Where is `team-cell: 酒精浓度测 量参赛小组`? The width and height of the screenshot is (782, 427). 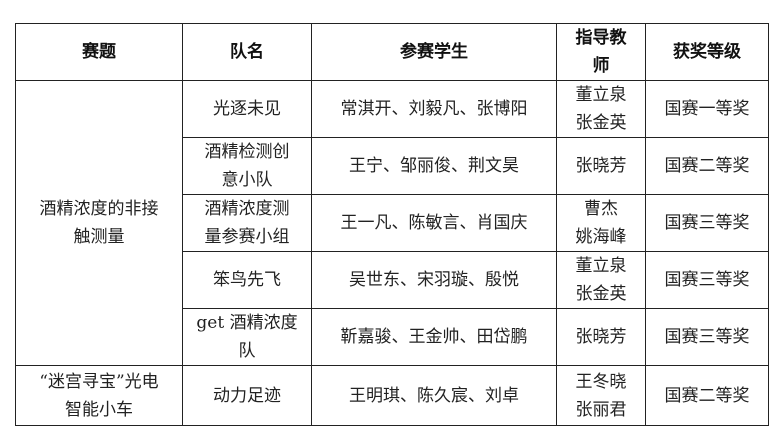 team-cell: 酒精浓度测 量参赛小组 is located at coordinates (247, 223).